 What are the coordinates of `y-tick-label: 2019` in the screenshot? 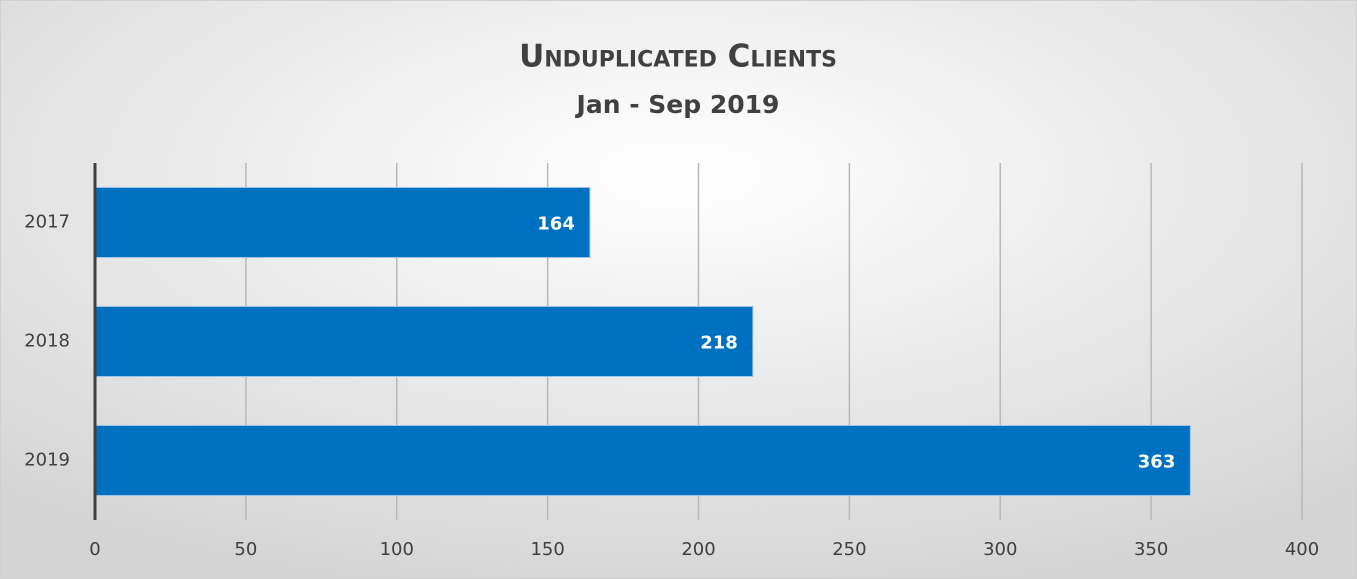 It's located at (47, 460).